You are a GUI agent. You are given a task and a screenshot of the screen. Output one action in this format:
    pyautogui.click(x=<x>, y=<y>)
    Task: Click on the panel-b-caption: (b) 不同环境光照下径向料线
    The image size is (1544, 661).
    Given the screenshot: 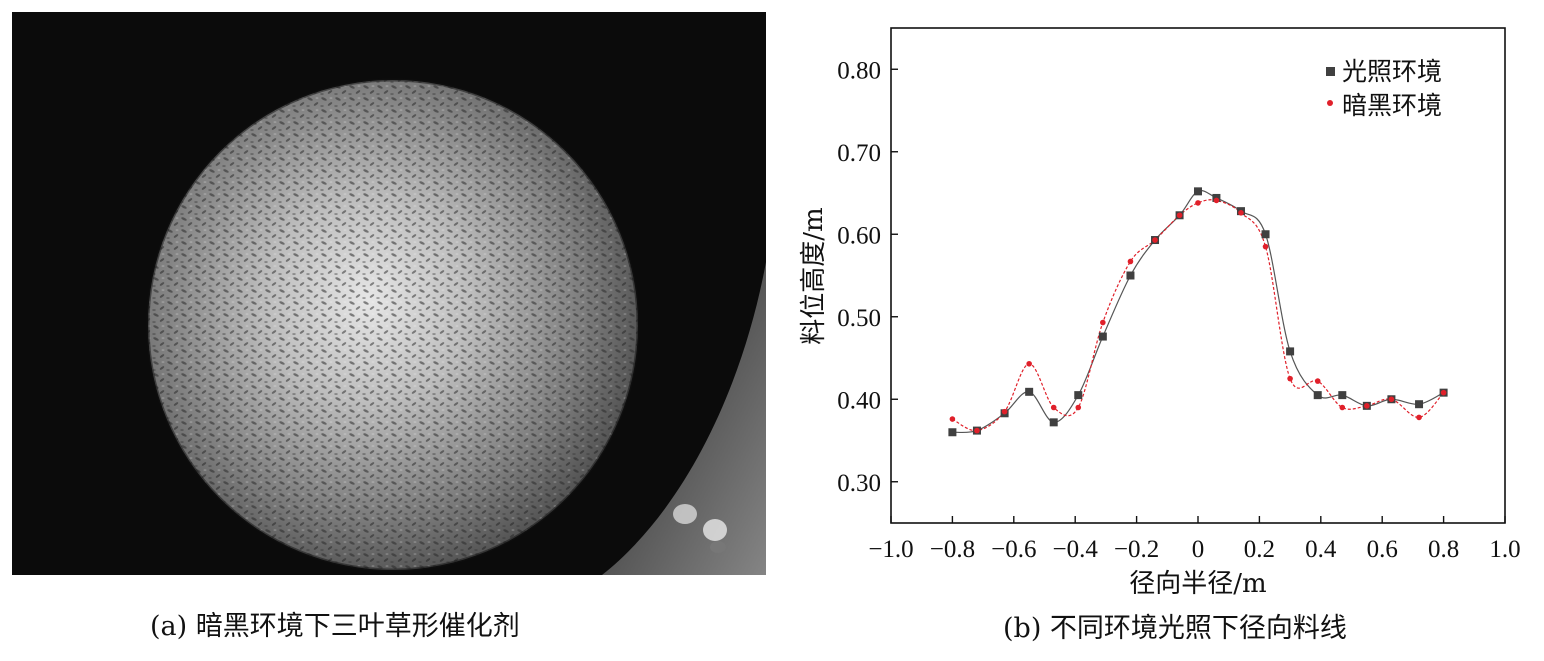 What is the action you would take?
    pyautogui.click(x=1175, y=628)
    